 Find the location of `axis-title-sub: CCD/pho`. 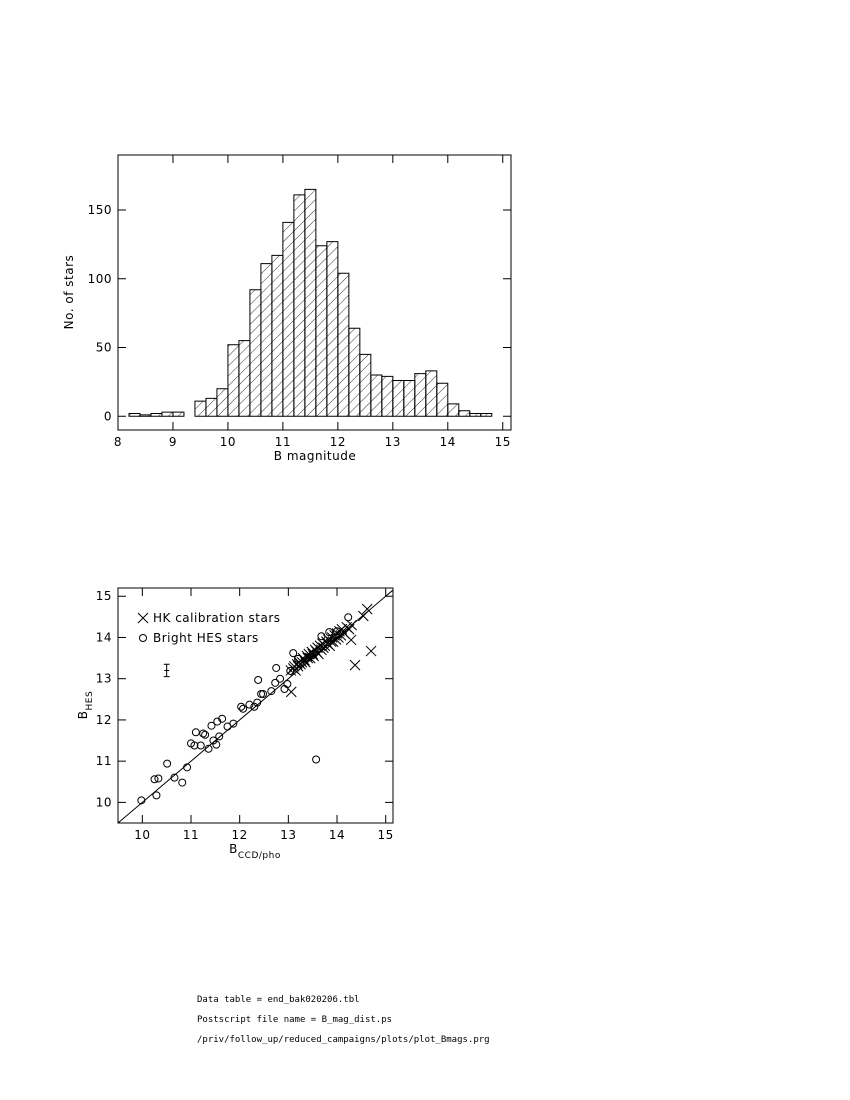

axis-title-sub: CCD/pho is located at coordinates (259, 856).